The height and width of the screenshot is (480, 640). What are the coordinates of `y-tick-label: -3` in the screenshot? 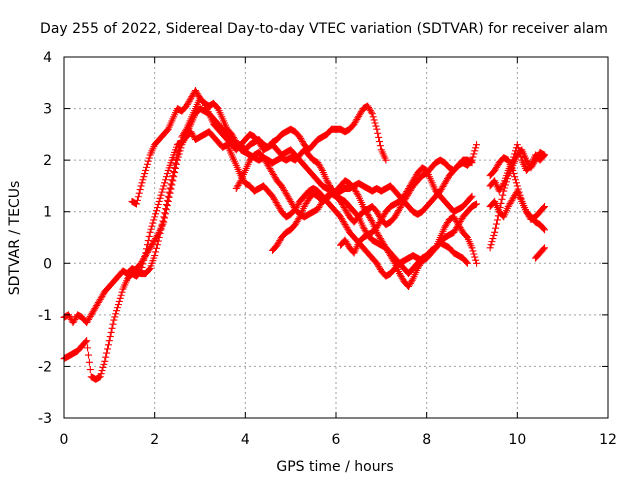 It's located at (45, 419).